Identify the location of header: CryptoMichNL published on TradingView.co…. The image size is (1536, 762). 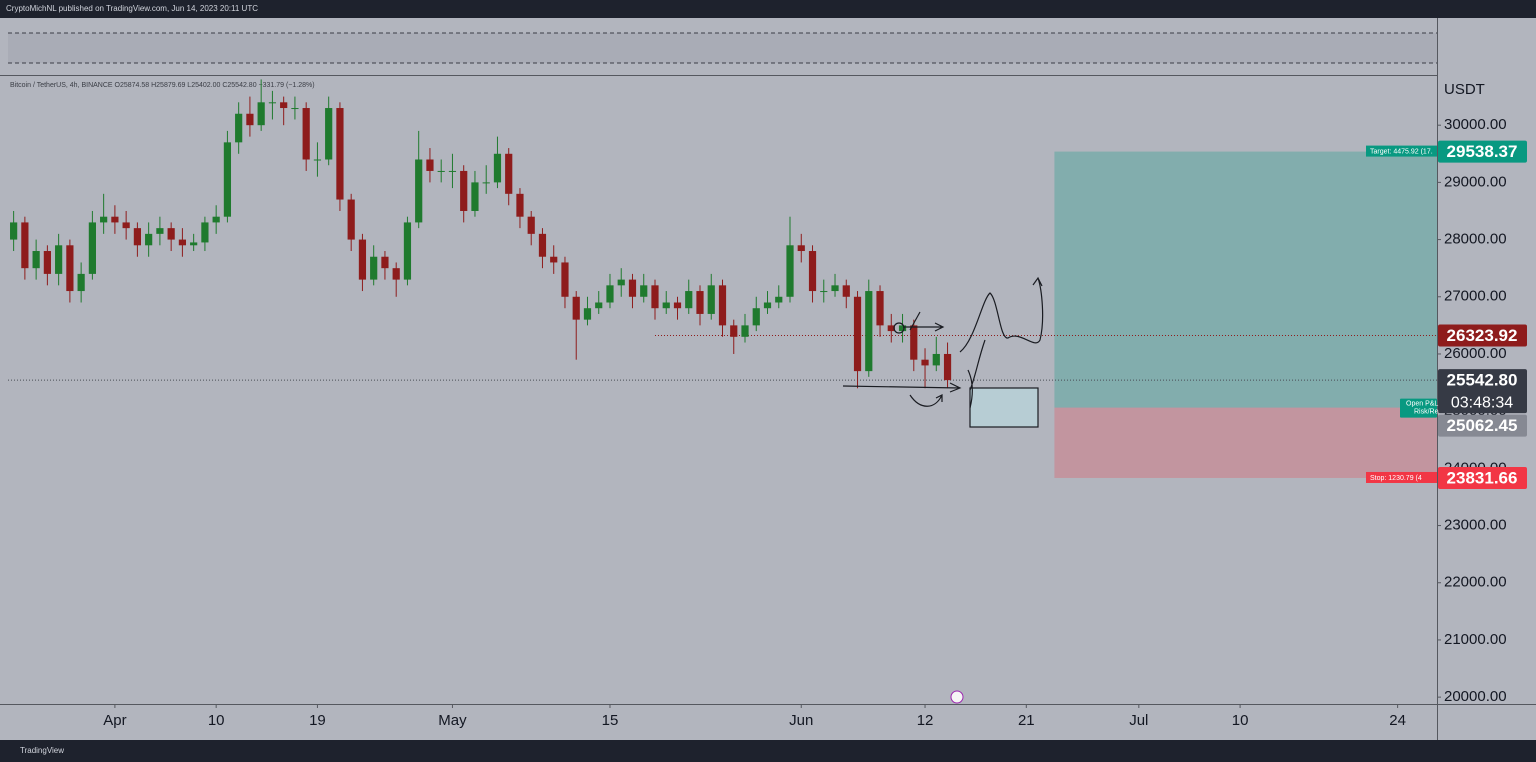
(132, 8).